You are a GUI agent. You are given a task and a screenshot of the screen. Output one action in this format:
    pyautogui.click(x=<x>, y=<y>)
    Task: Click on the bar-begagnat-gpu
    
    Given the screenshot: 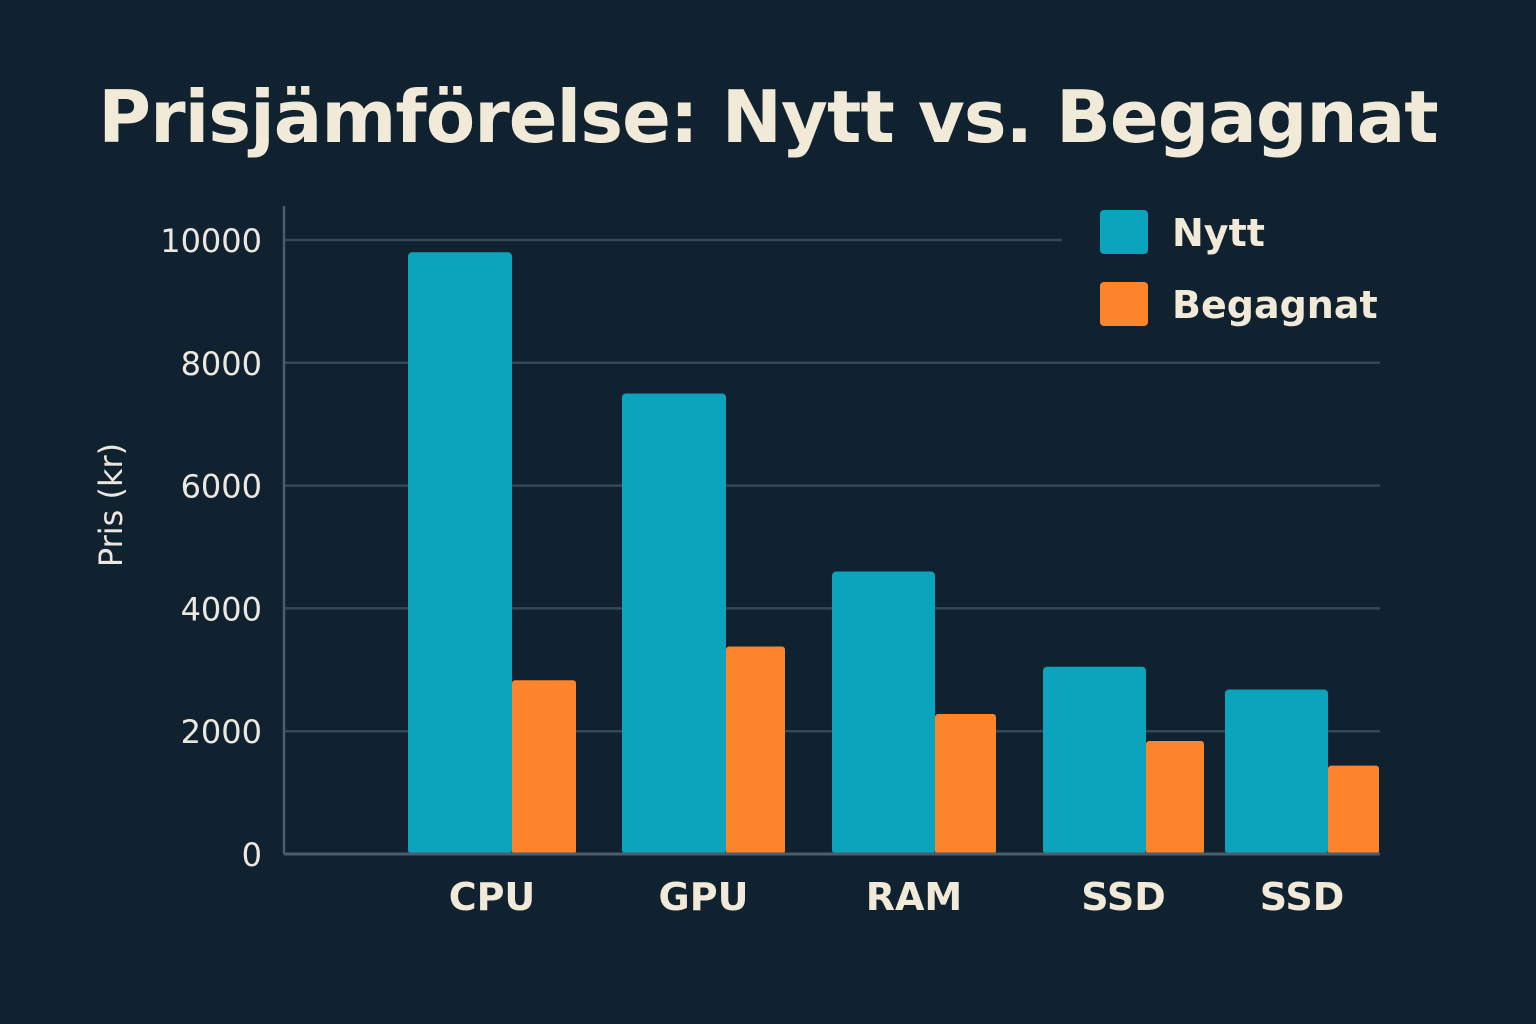 What is the action you would take?
    pyautogui.click(x=755, y=750)
    